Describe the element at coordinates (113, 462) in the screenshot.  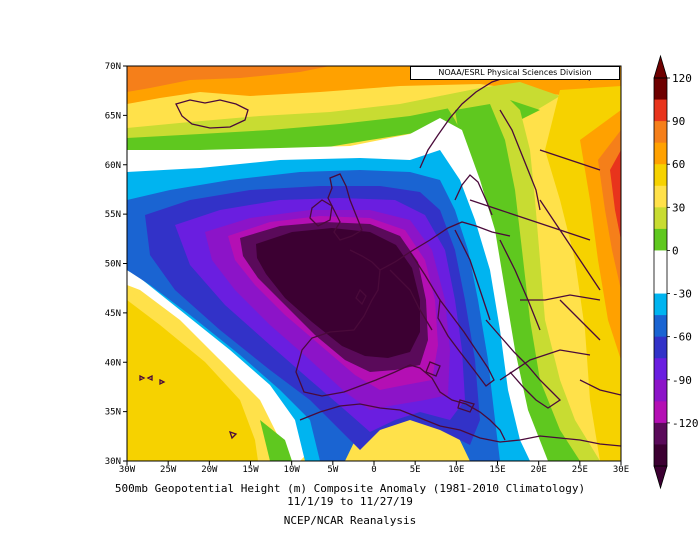
I see `lat-tick-label: 30N` at that location.